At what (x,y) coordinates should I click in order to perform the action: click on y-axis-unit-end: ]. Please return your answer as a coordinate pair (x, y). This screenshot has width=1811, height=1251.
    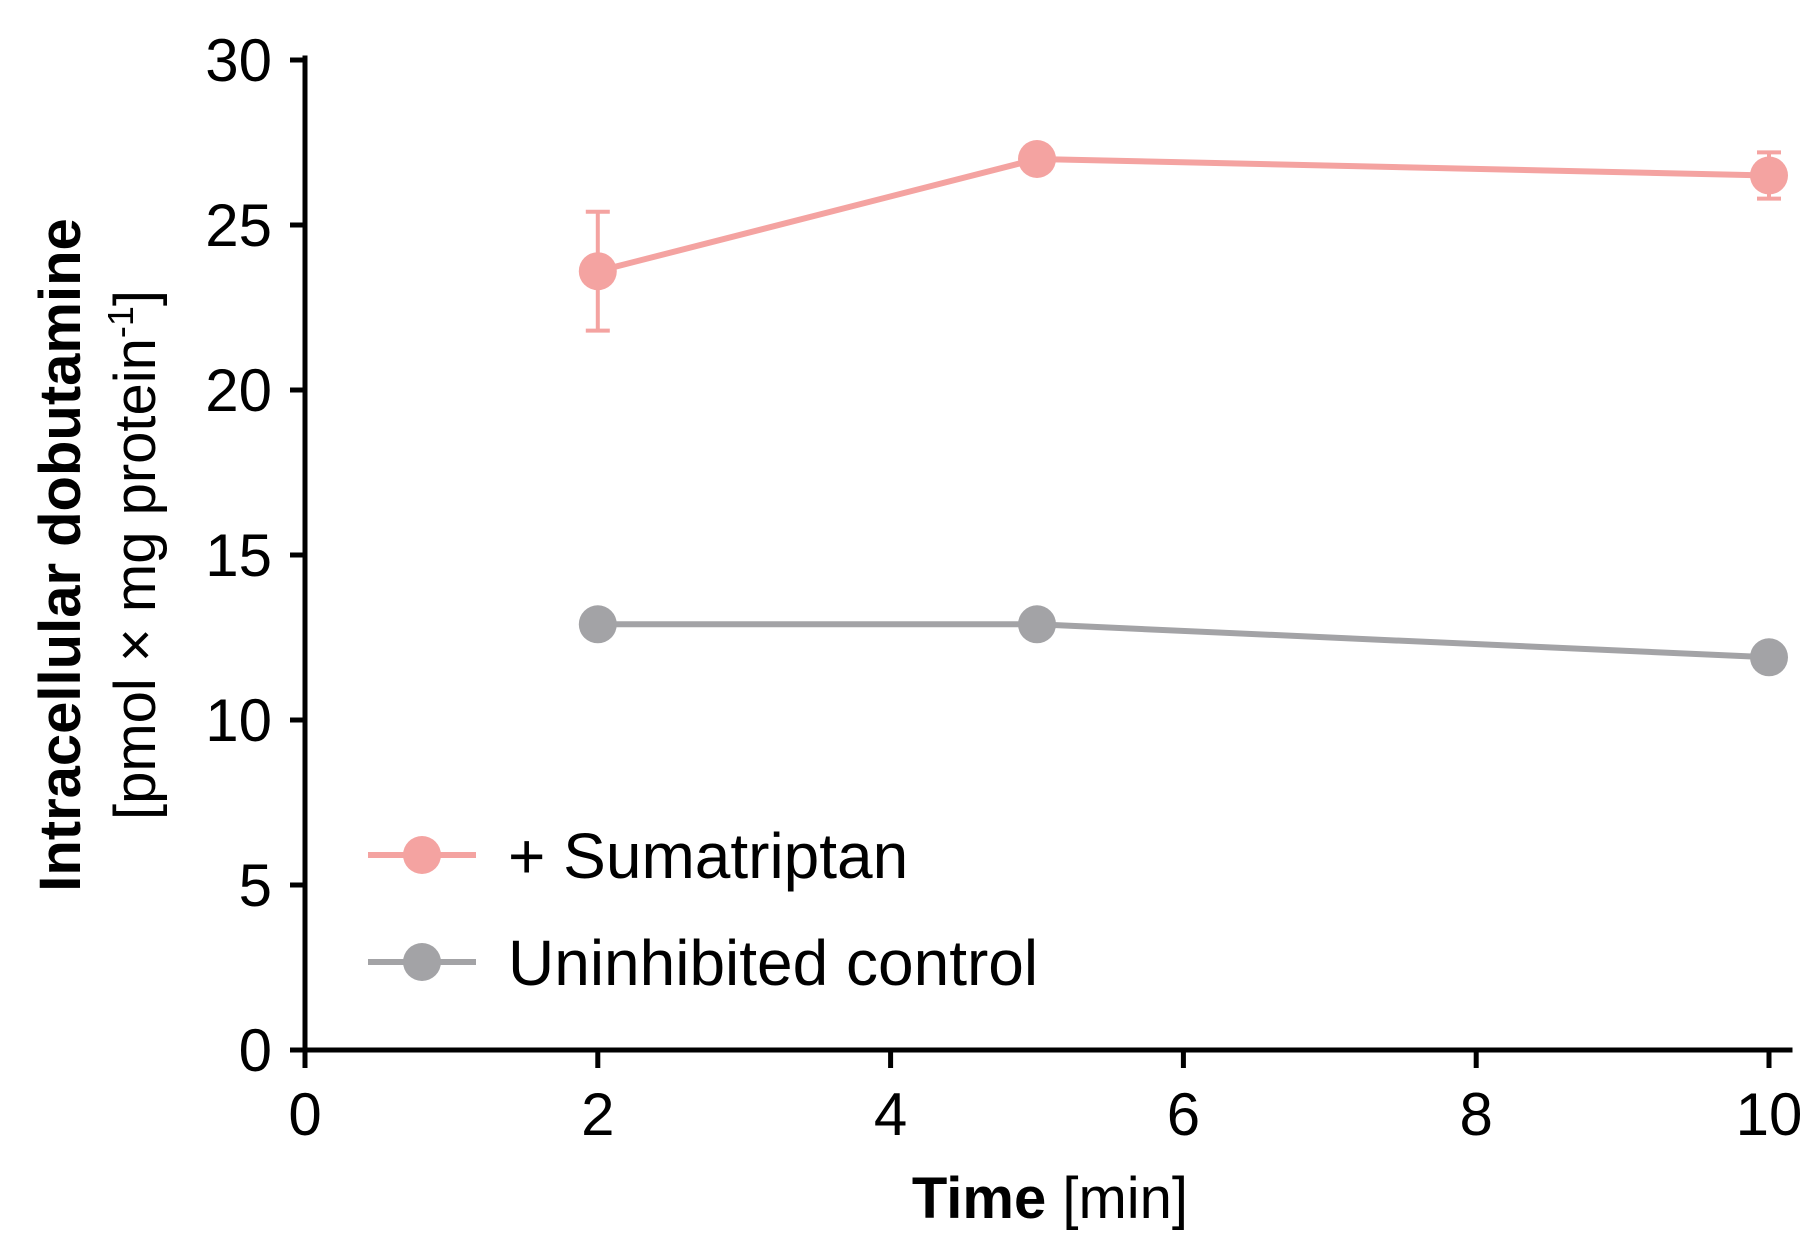
    Looking at the image, I should click on (135, 298).